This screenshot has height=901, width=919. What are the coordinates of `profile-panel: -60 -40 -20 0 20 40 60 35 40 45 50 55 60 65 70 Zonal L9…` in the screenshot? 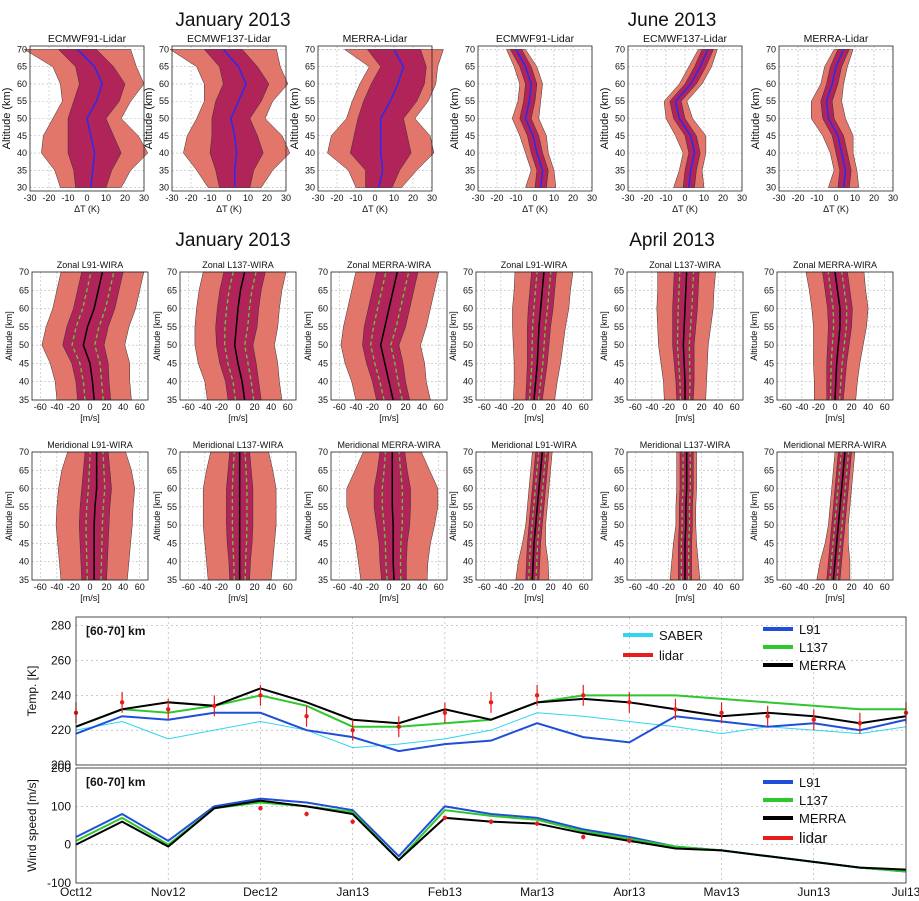 It's located at (76, 341).